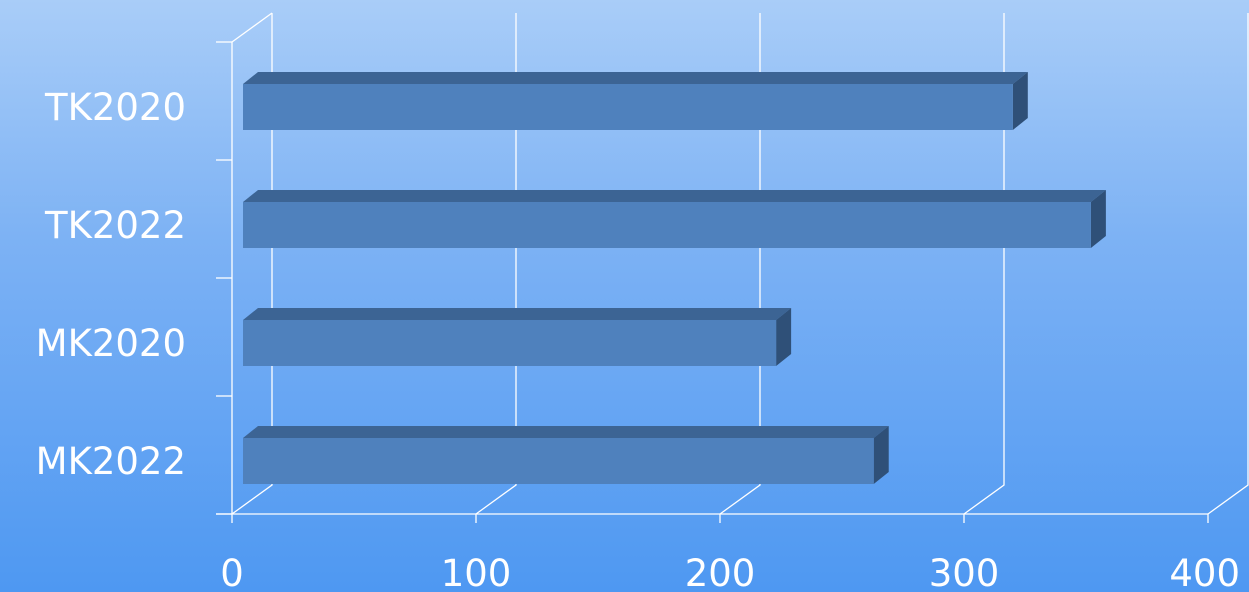 The image size is (1249, 592). Describe the element at coordinates (720, 572) in the screenshot. I see `x-tick-label-200: 200` at that location.